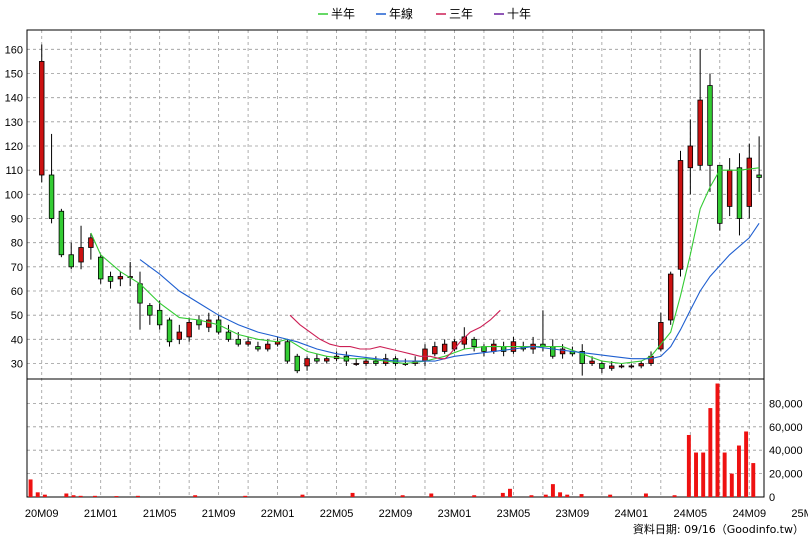  What do you see at coordinates (278, 514) in the screenshot?
I see `x-tick-label: 22M01` at bounding box center [278, 514].